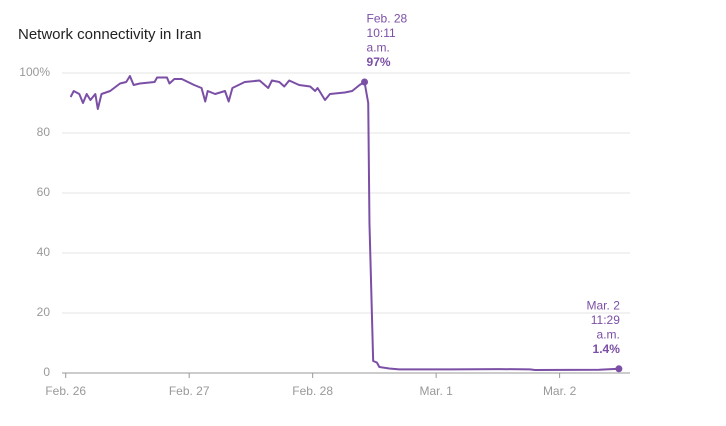 The width and height of the screenshot is (726, 426). What do you see at coordinates (109, 34) in the screenshot?
I see `chart-title: Network connectivity in Iran` at bounding box center [109, 34].